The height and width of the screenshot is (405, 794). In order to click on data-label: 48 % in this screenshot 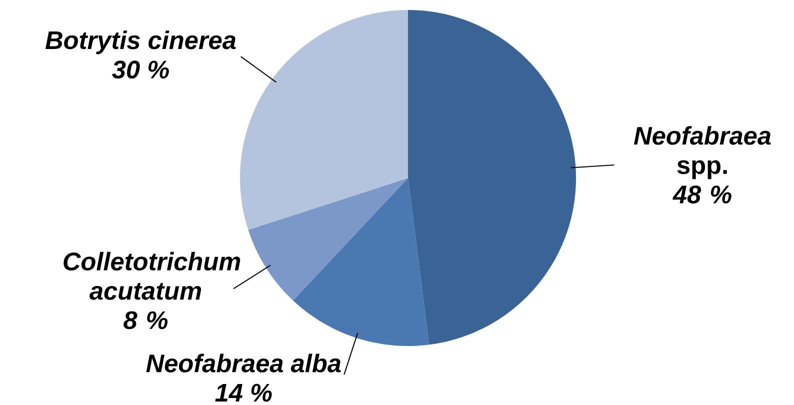, I will do `click(702, 195)`.